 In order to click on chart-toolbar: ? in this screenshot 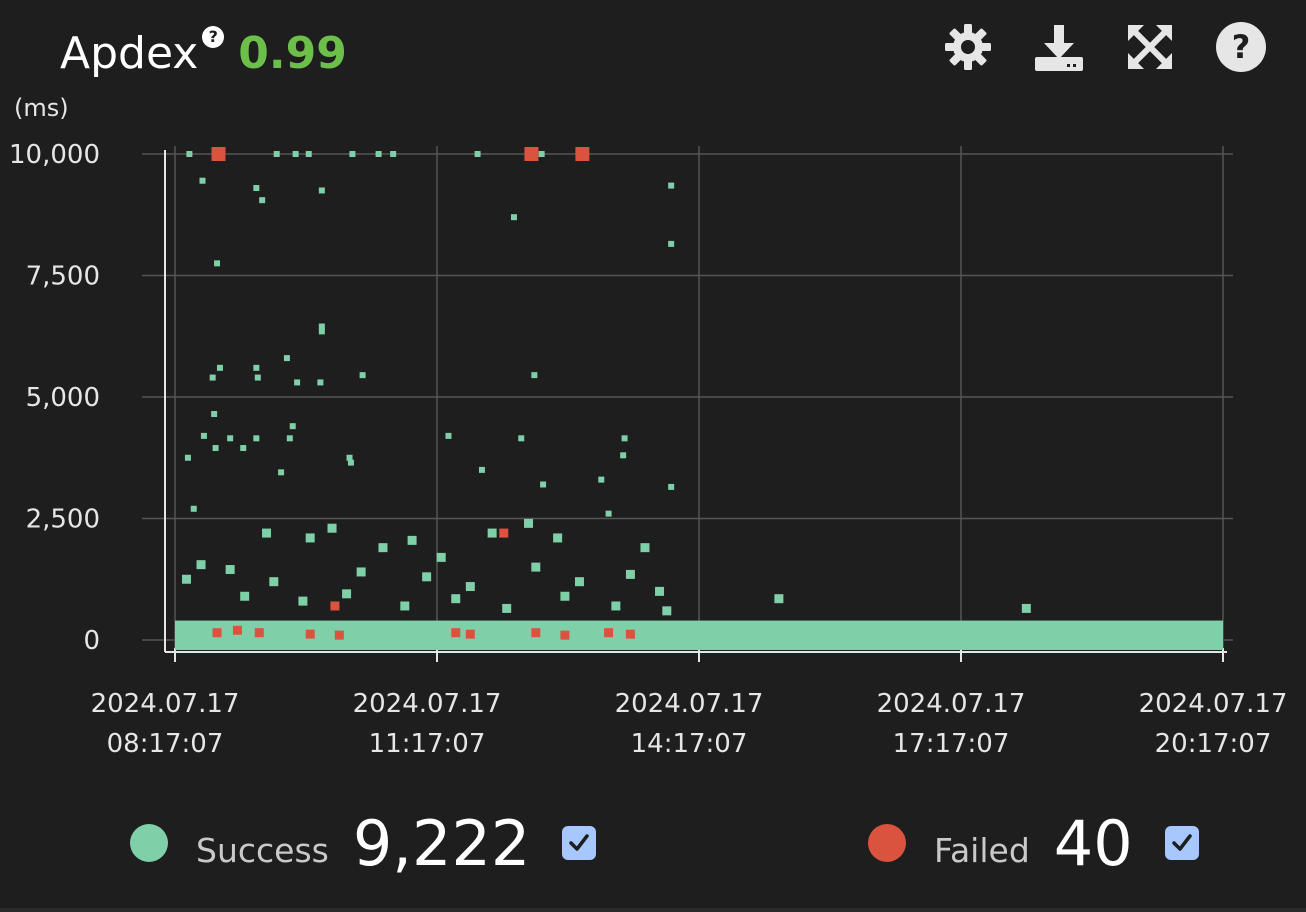, I will do `click(1088, 47)`.